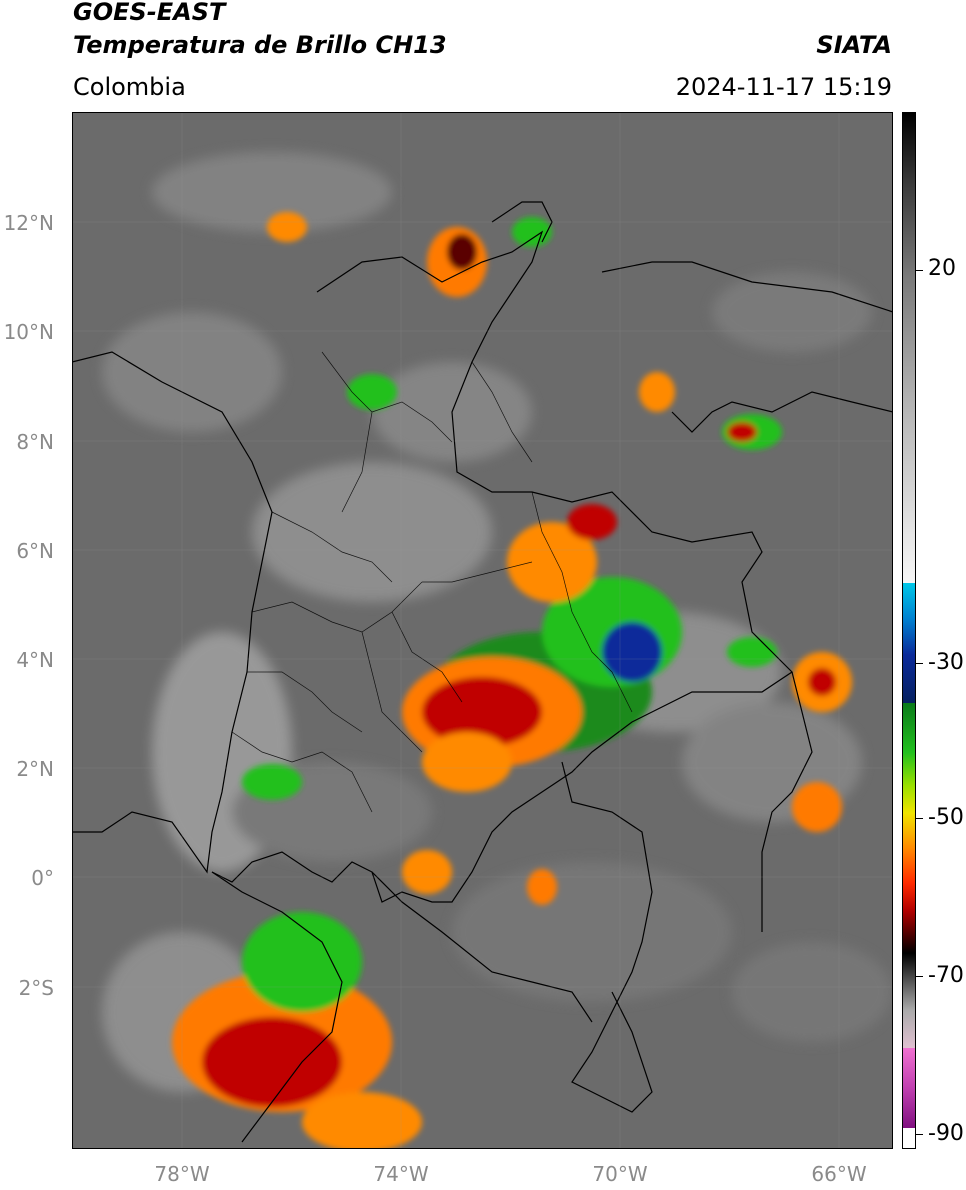 The height and width of the screenshot is (1190, 966). I want to click on colorbar-label-20: 20, so click(942, 268).